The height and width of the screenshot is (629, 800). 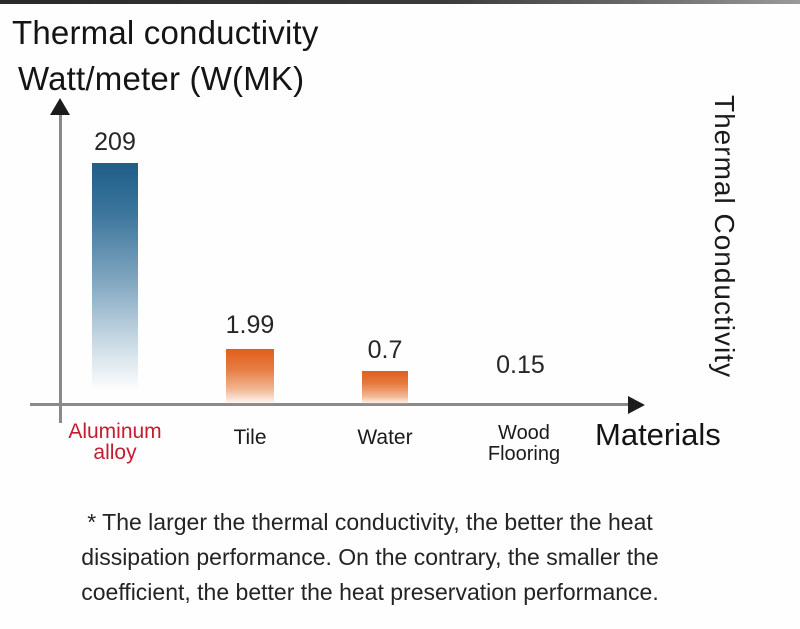 I want to click on value-label-aluminum: 209, so click(x=115, y=142).